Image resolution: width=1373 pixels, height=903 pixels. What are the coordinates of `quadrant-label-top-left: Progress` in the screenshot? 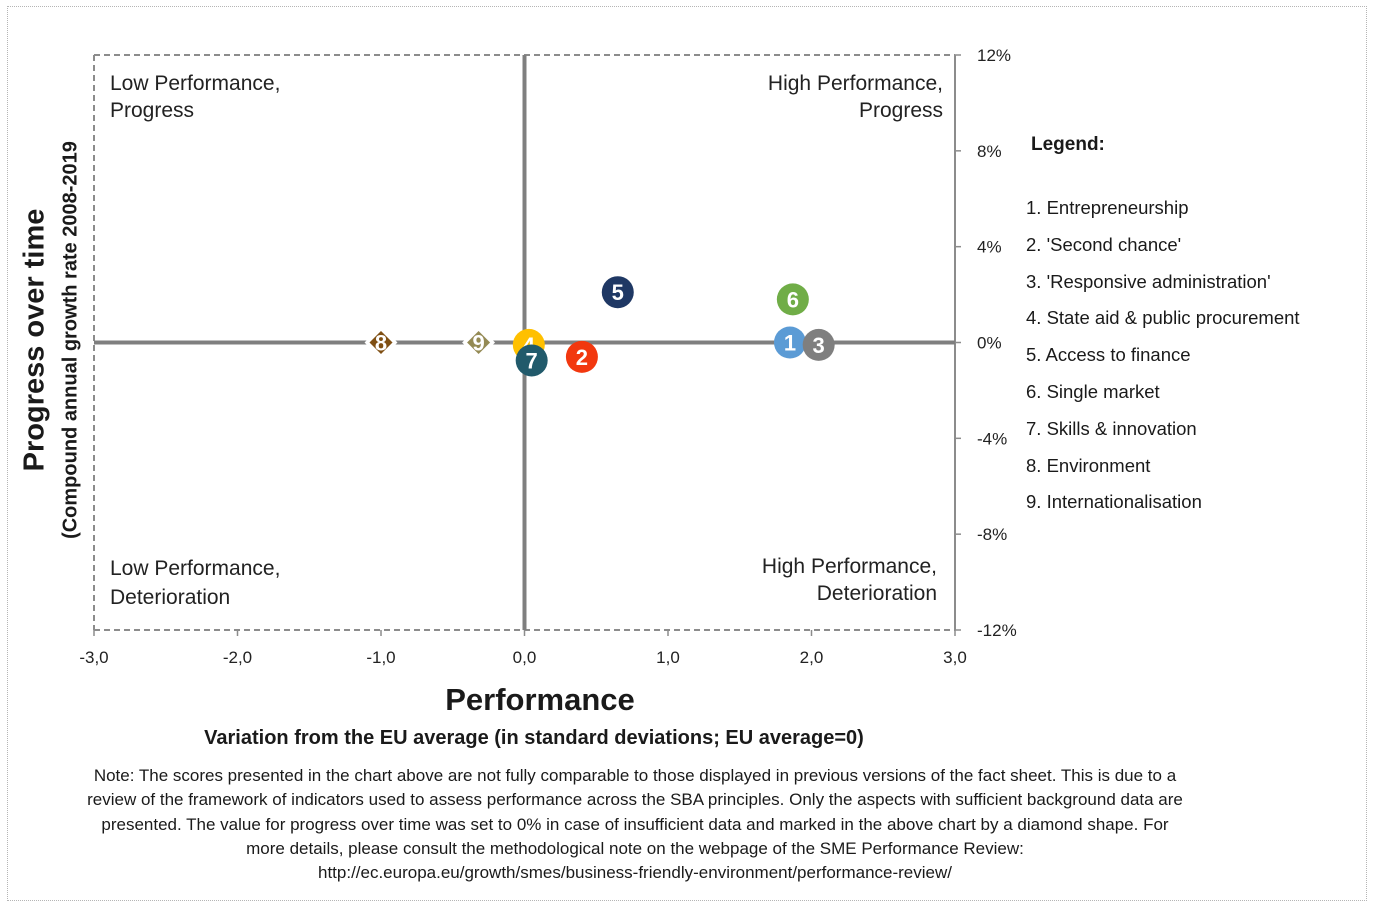 It's located at (152, 110).